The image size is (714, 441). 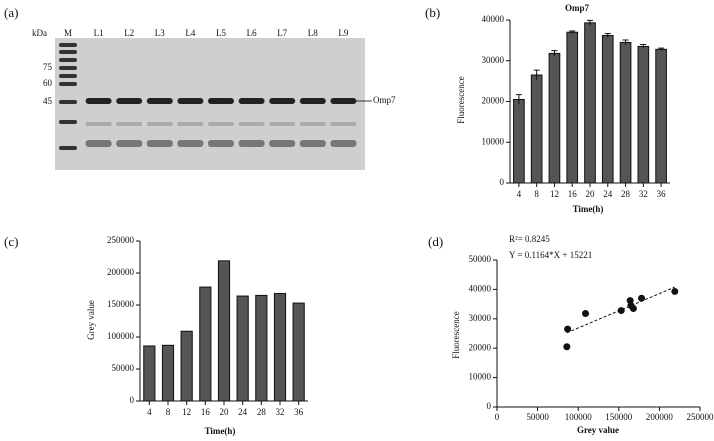 I want to click on lane-label: M, so click(x=68, y=33).